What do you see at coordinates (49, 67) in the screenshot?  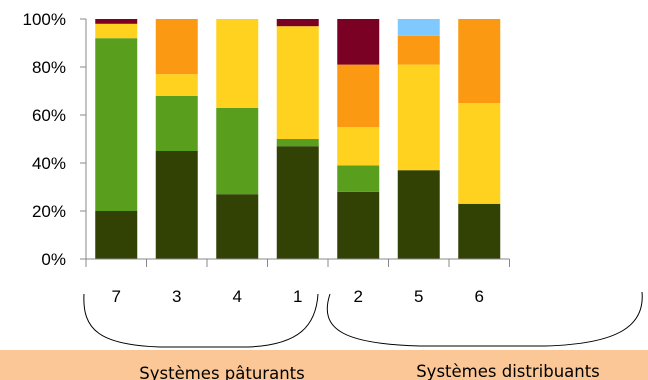 I see `y-tick-label: 80%` at bounding box center [49, 67].